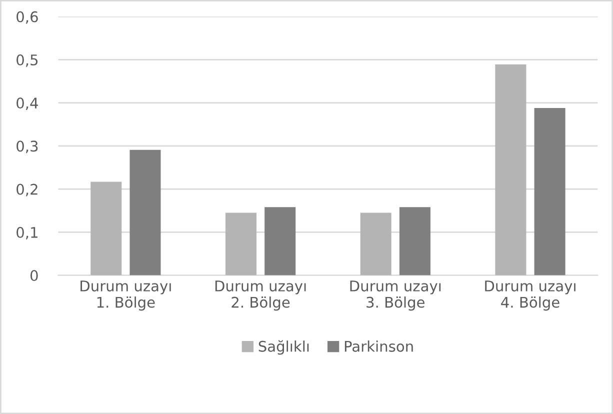  What do you see at coordinates (125, 295) in the screenshot?
I see `x-tick-label: Durum uzayı 1. Bölge` at bounding box center [125, 295].